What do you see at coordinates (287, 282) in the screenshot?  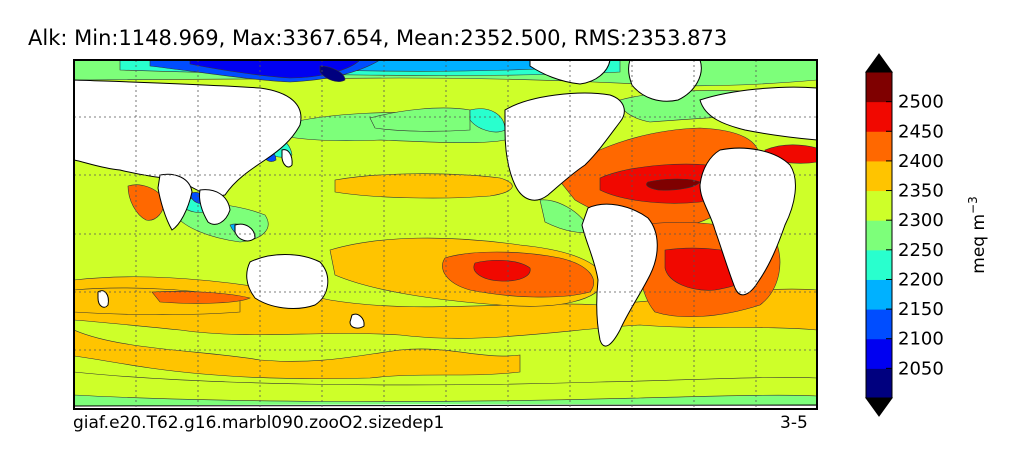 I see `land-australia` at bounding box center [287, 282].